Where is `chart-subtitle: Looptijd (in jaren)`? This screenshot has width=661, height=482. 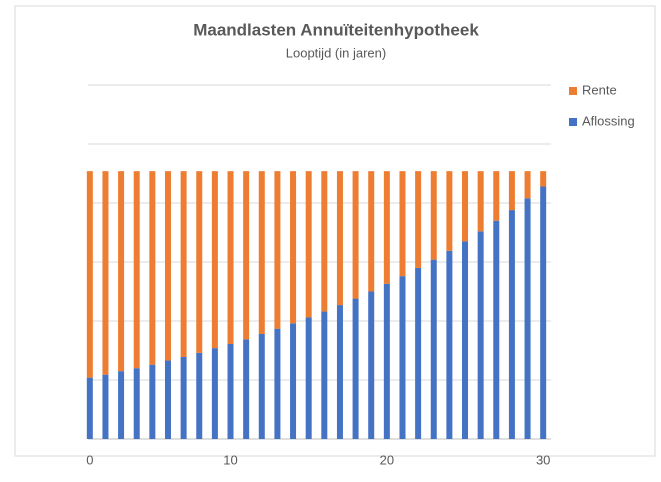 chart-subtitle: Looptijd (in jaren) is located at coordinates (336, 52).